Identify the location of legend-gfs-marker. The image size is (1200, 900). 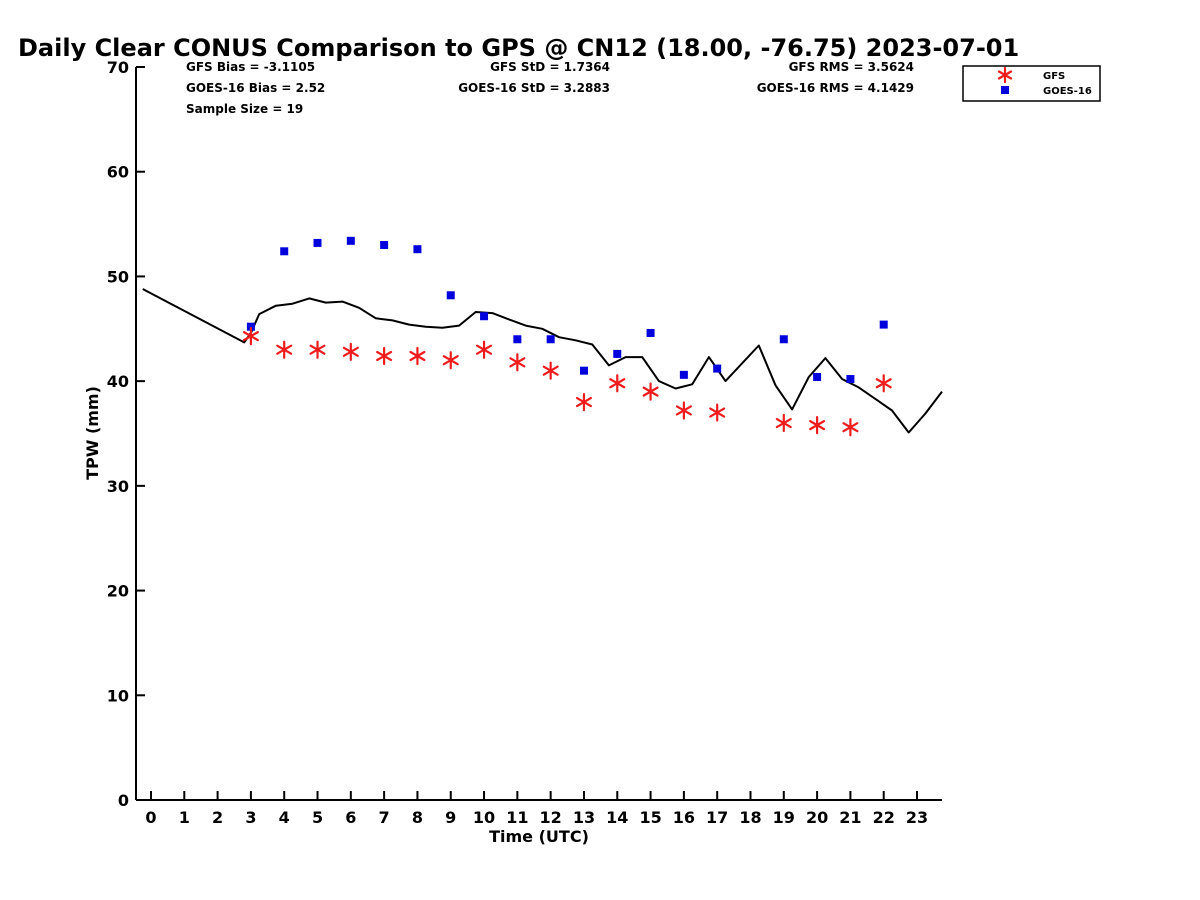
(1005, 75).